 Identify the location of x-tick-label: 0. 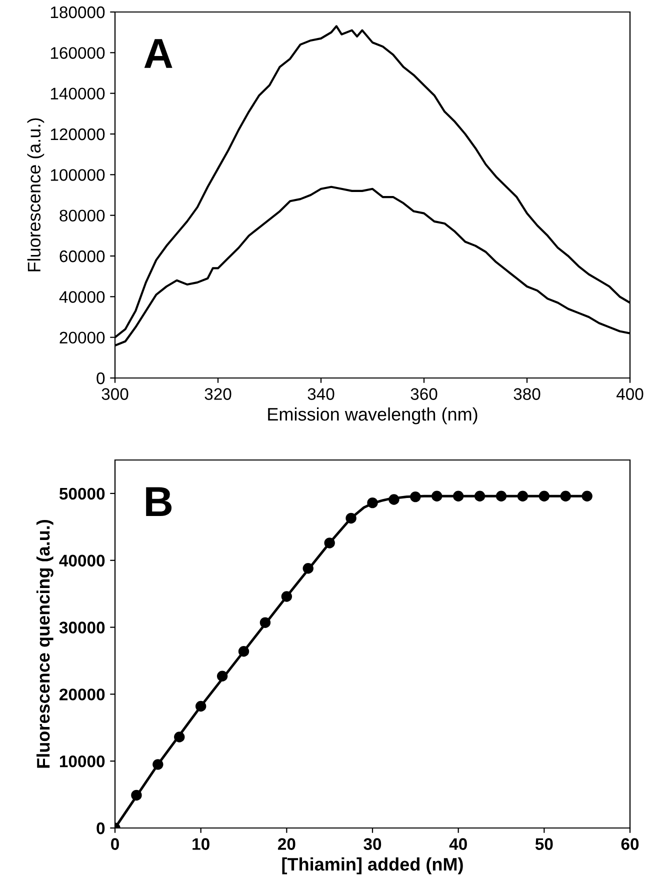
(115, 844).